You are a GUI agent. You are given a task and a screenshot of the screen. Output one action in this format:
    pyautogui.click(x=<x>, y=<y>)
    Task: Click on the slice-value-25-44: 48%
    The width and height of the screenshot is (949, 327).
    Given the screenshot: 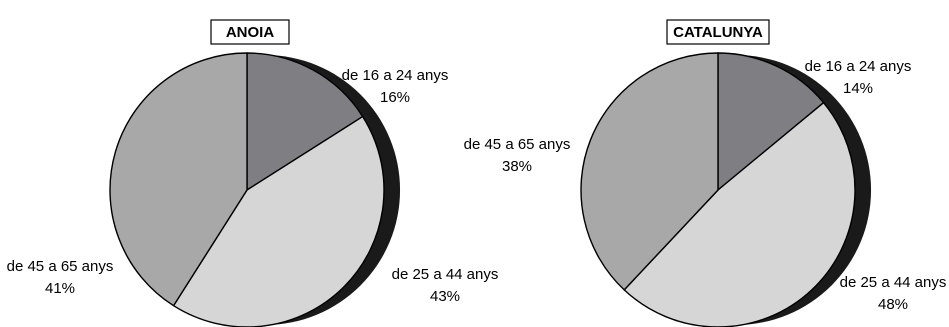 What is the action you would take?
    pyautogui.click(x=893, y=304)
    